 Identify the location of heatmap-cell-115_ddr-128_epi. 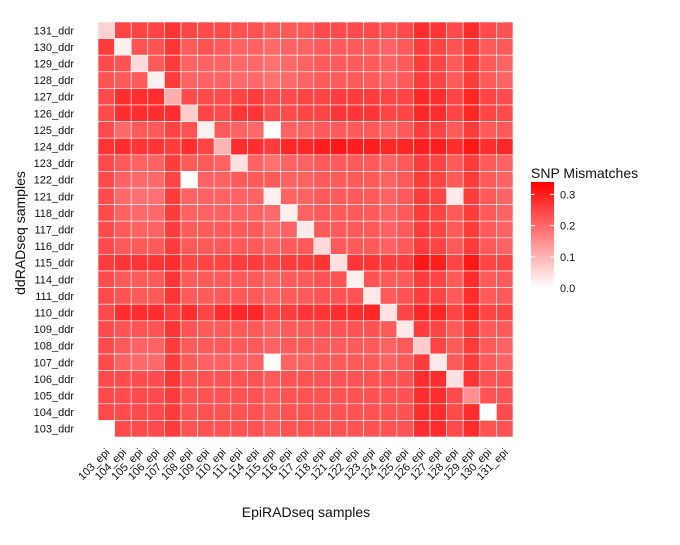
(455, 263).